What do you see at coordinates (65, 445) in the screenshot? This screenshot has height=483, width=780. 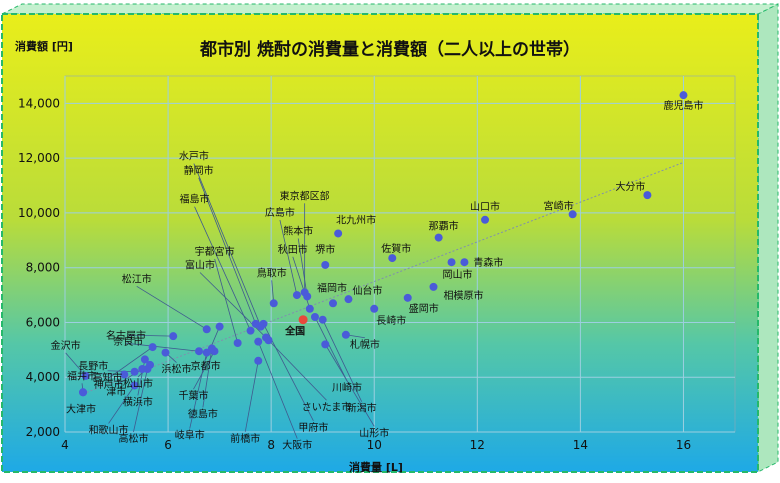 I see `x-tick-label: 4` at bounding box center [65, 445].